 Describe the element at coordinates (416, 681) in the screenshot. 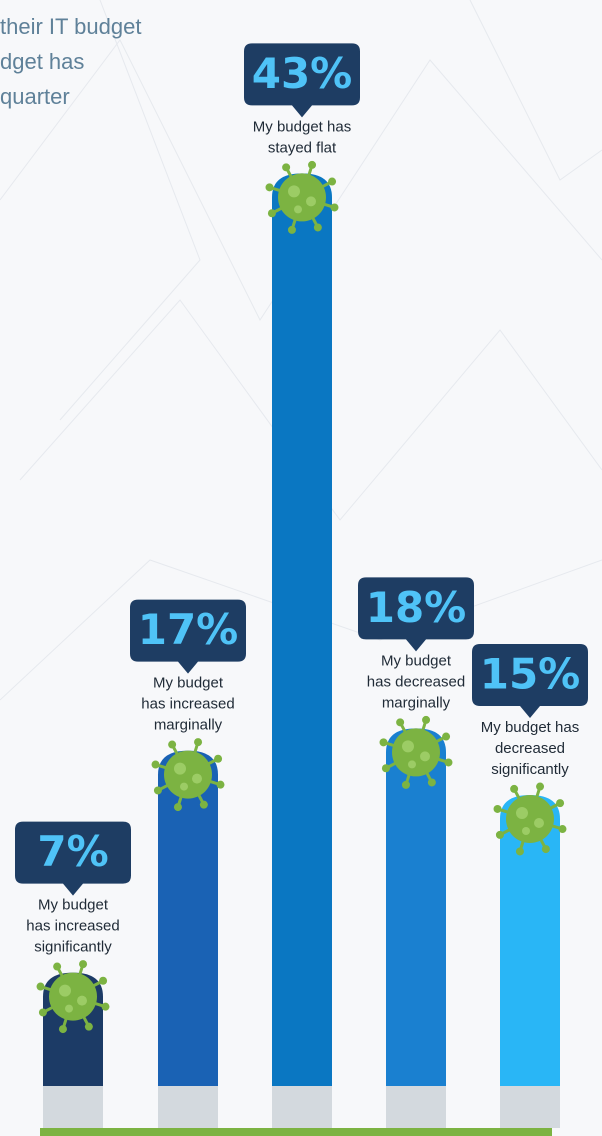

I see `category-label: has decreased` at that location.